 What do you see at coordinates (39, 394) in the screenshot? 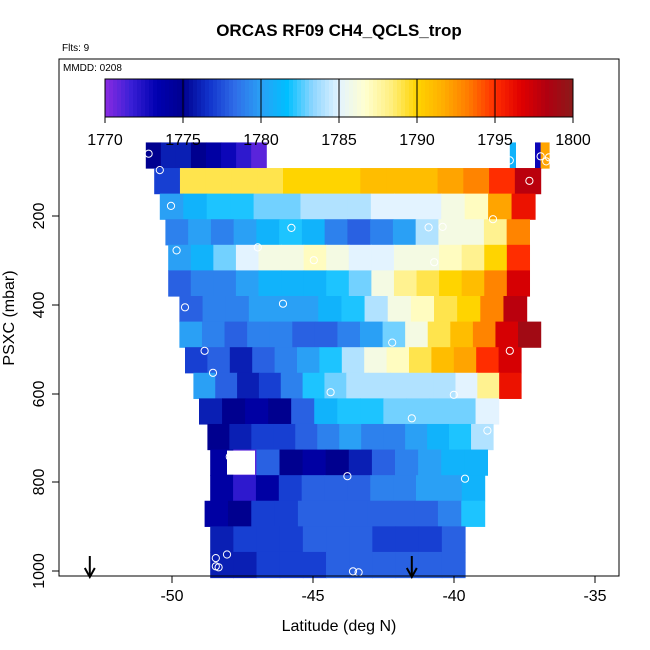
I see `y-tick-label: 600` at bounding box center [39, 394].